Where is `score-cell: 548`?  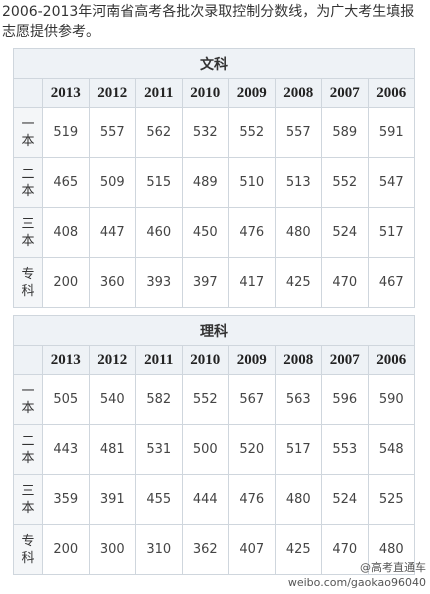
score-cell: 548 is located at coordinates (391, 449).